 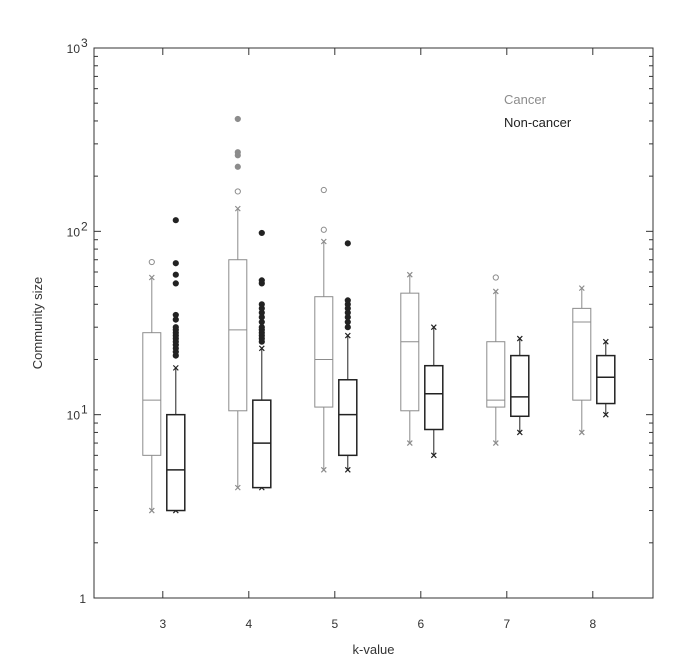 What do you see at coordinates (592, 624) in the screenshot?
I see `x-tick-label: 8` at bounding box center [592, 624].